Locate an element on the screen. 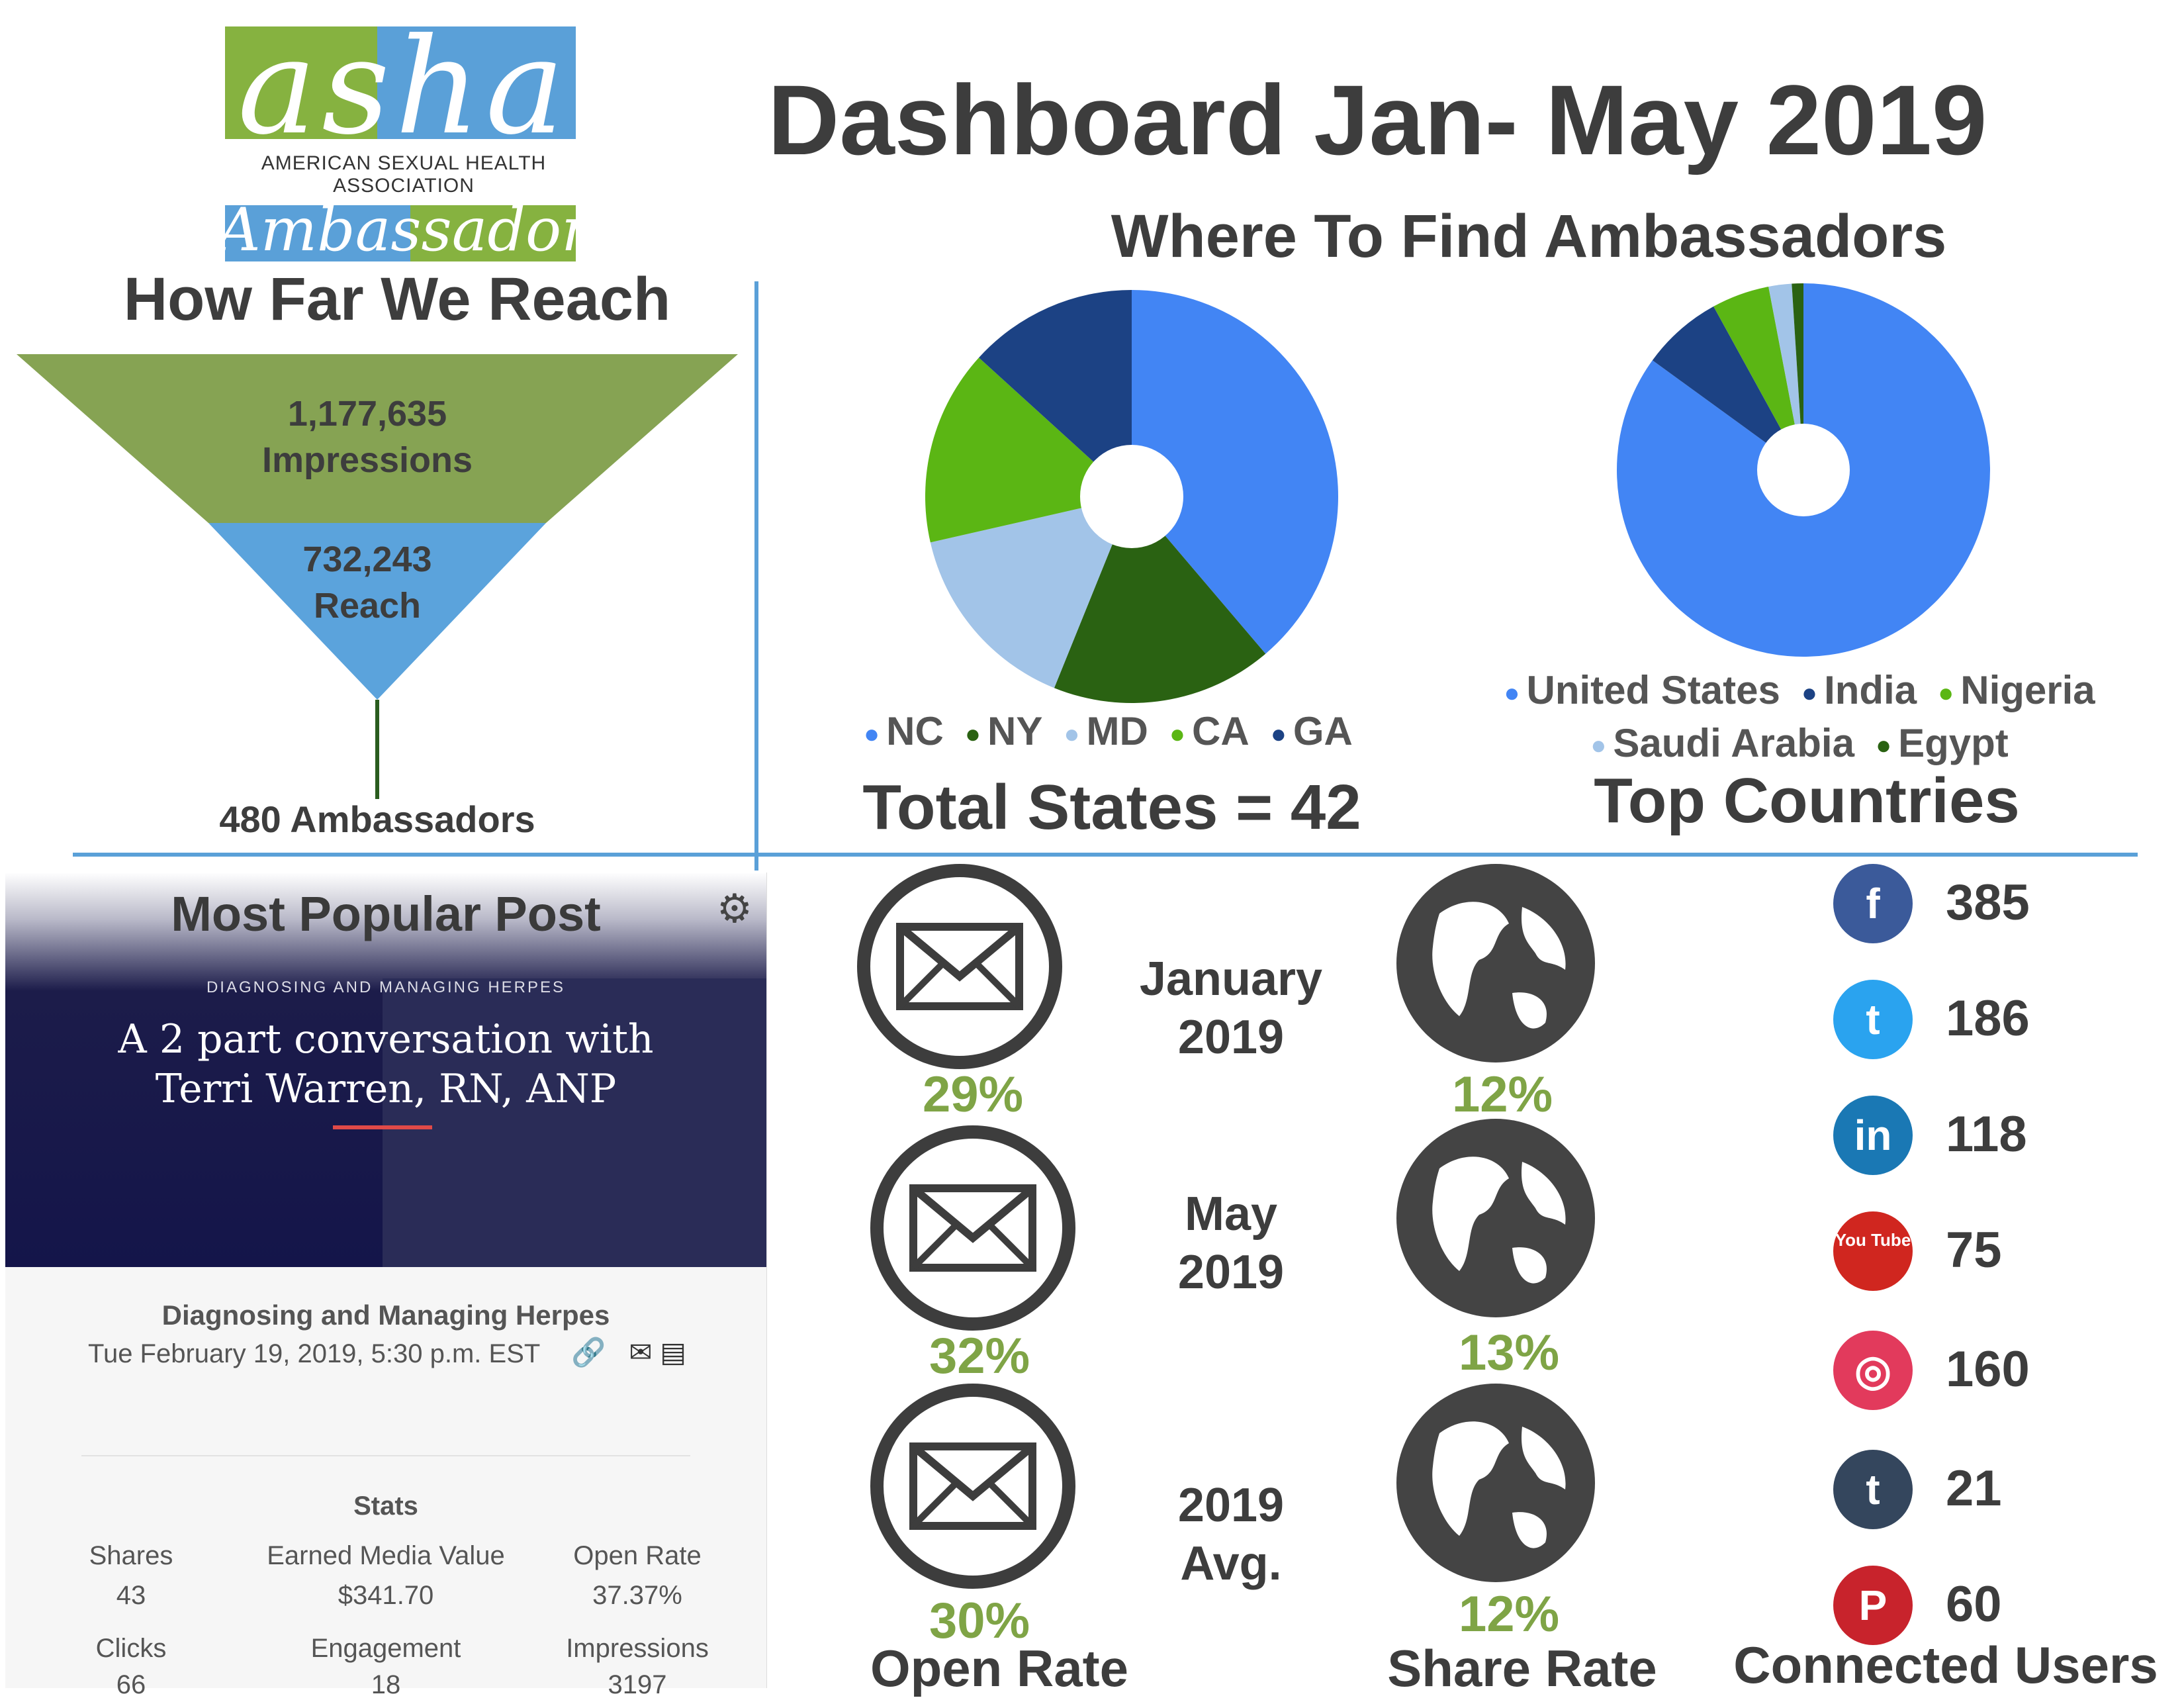 This screenshot has width=2184, height=1700. reach-title: How Far We Reach is located at coordinates (397, 299).